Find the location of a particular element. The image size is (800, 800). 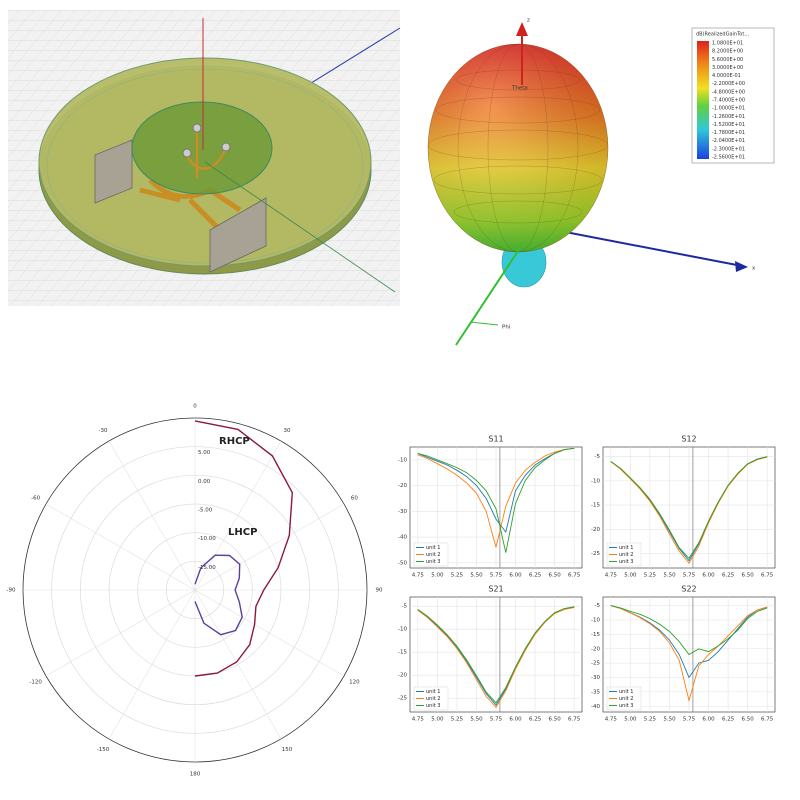

axis-label: Theta is located at coordinates (519, 89).